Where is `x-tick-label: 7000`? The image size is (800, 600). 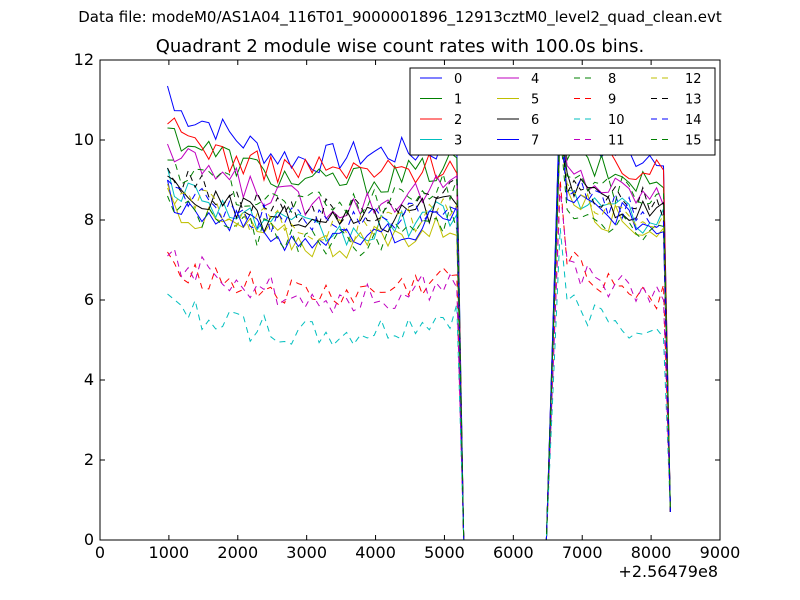
x-tick-label: 7000 is located at coordinates (582, 552).